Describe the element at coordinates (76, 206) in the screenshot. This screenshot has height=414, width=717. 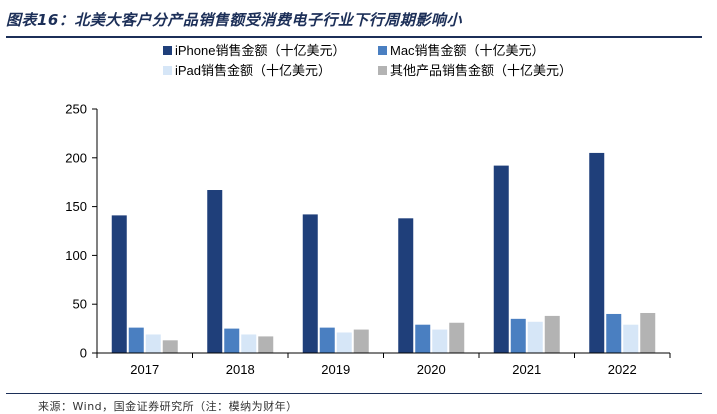
I see `y-tick-label: 150` at that location.